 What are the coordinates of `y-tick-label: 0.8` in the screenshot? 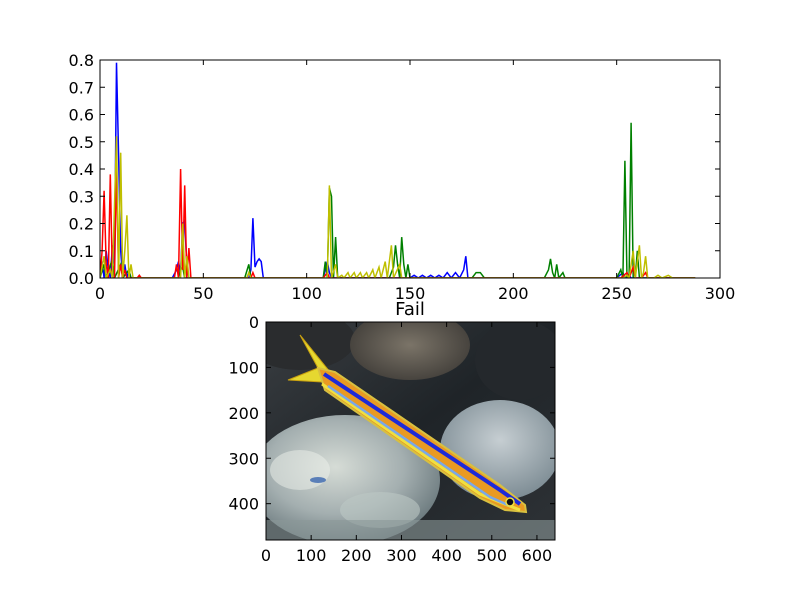 It's located at (81, 60).